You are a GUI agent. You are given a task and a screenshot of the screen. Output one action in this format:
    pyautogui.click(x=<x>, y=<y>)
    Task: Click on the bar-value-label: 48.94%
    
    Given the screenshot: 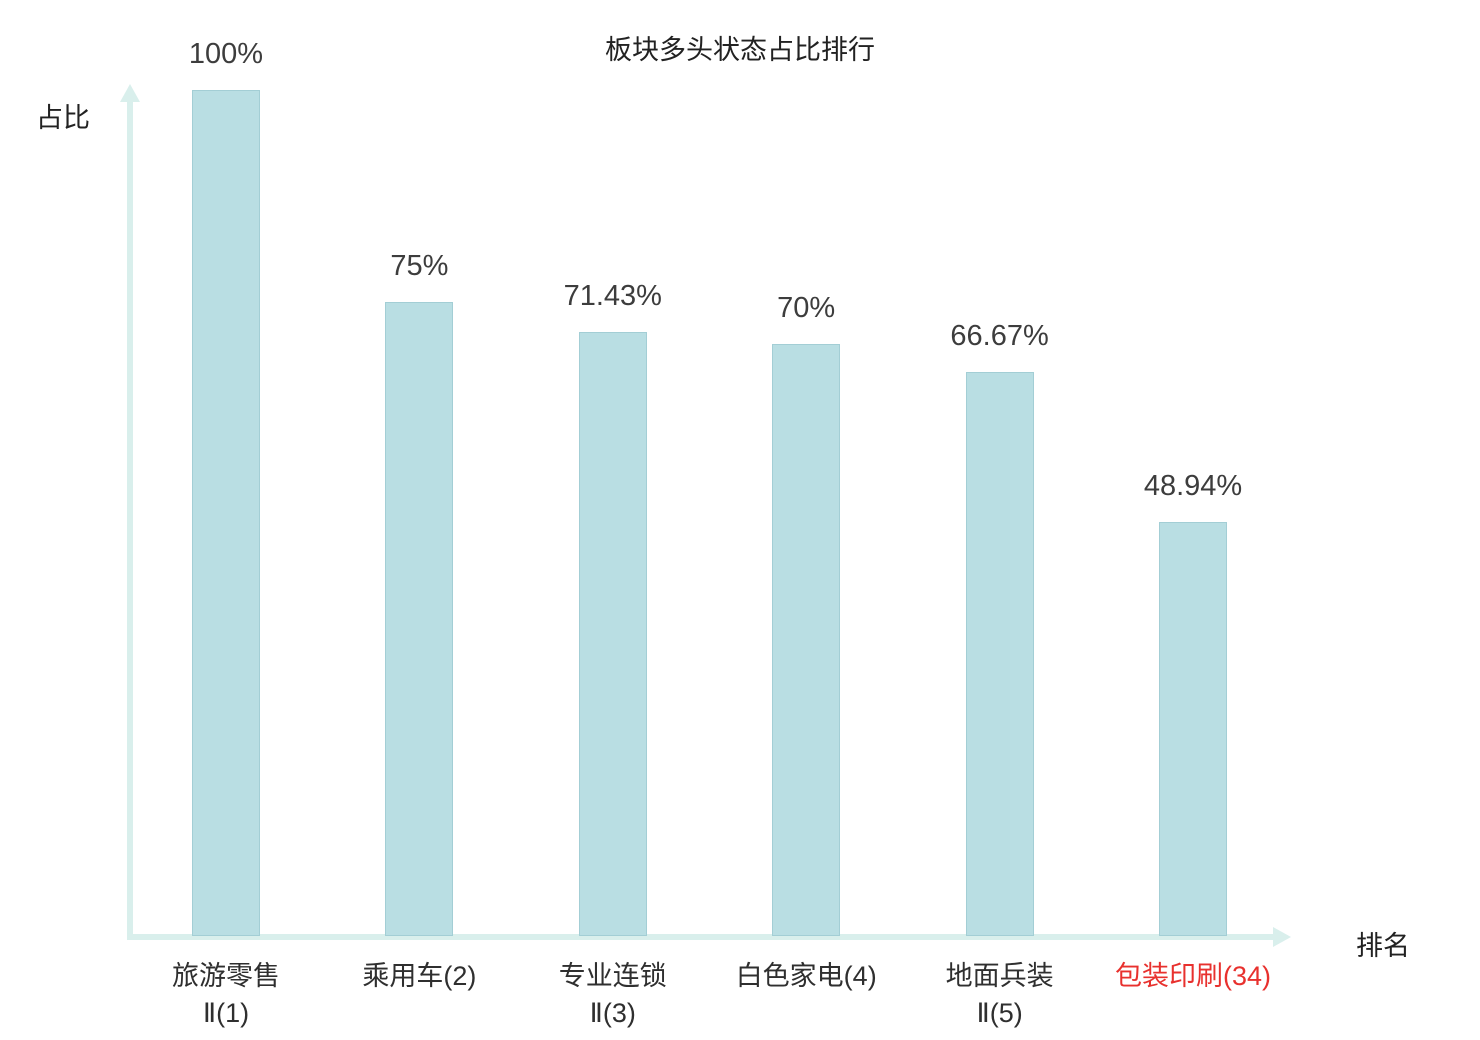 What is the action you would take?
    pyautogui.click(x=1193, y=485)
    